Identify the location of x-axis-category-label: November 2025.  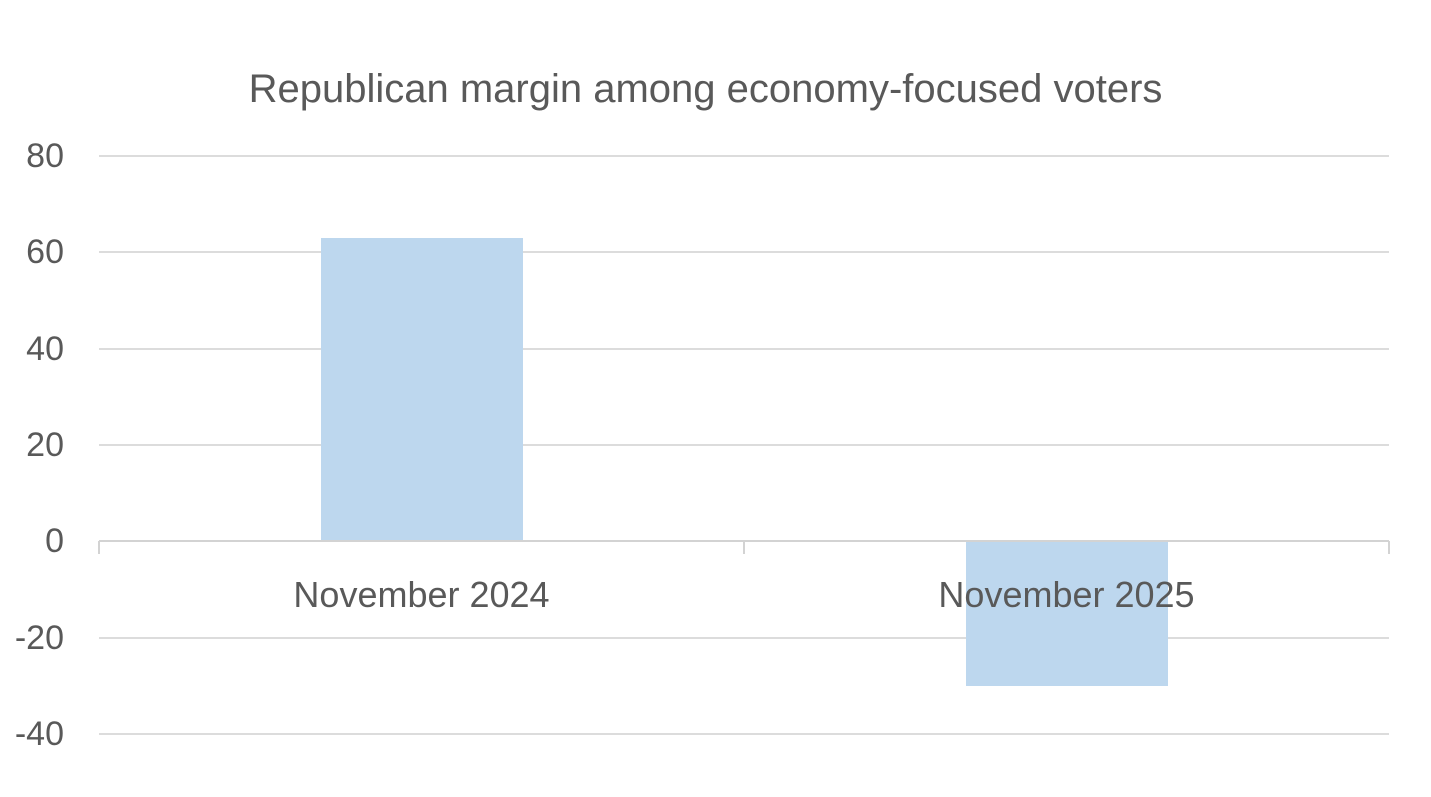
(1066, 595).